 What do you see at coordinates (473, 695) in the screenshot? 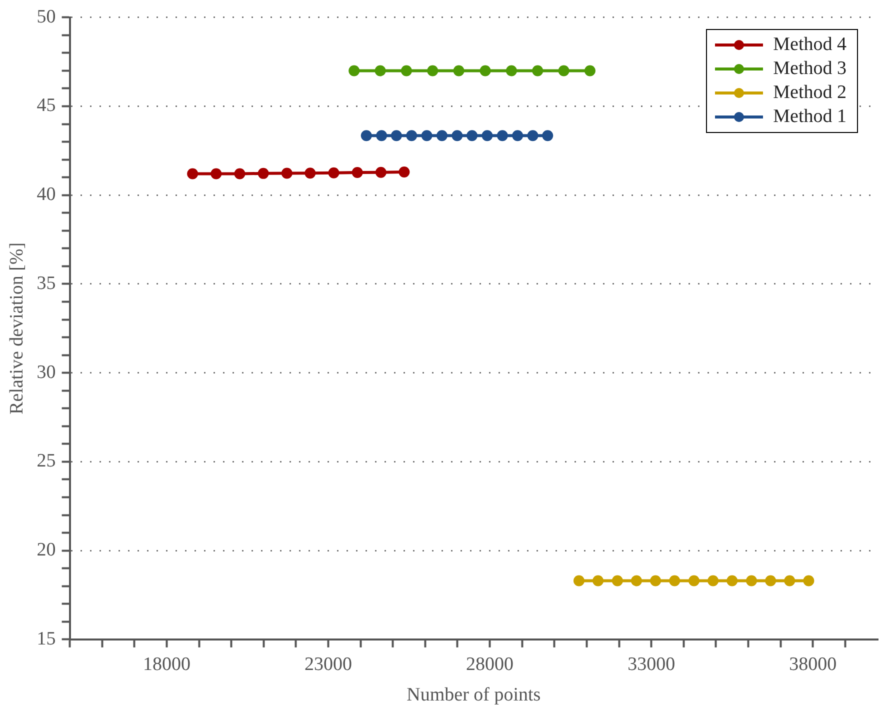
I see `x-axis-title: Number of points` at bounding box center [473, 695].